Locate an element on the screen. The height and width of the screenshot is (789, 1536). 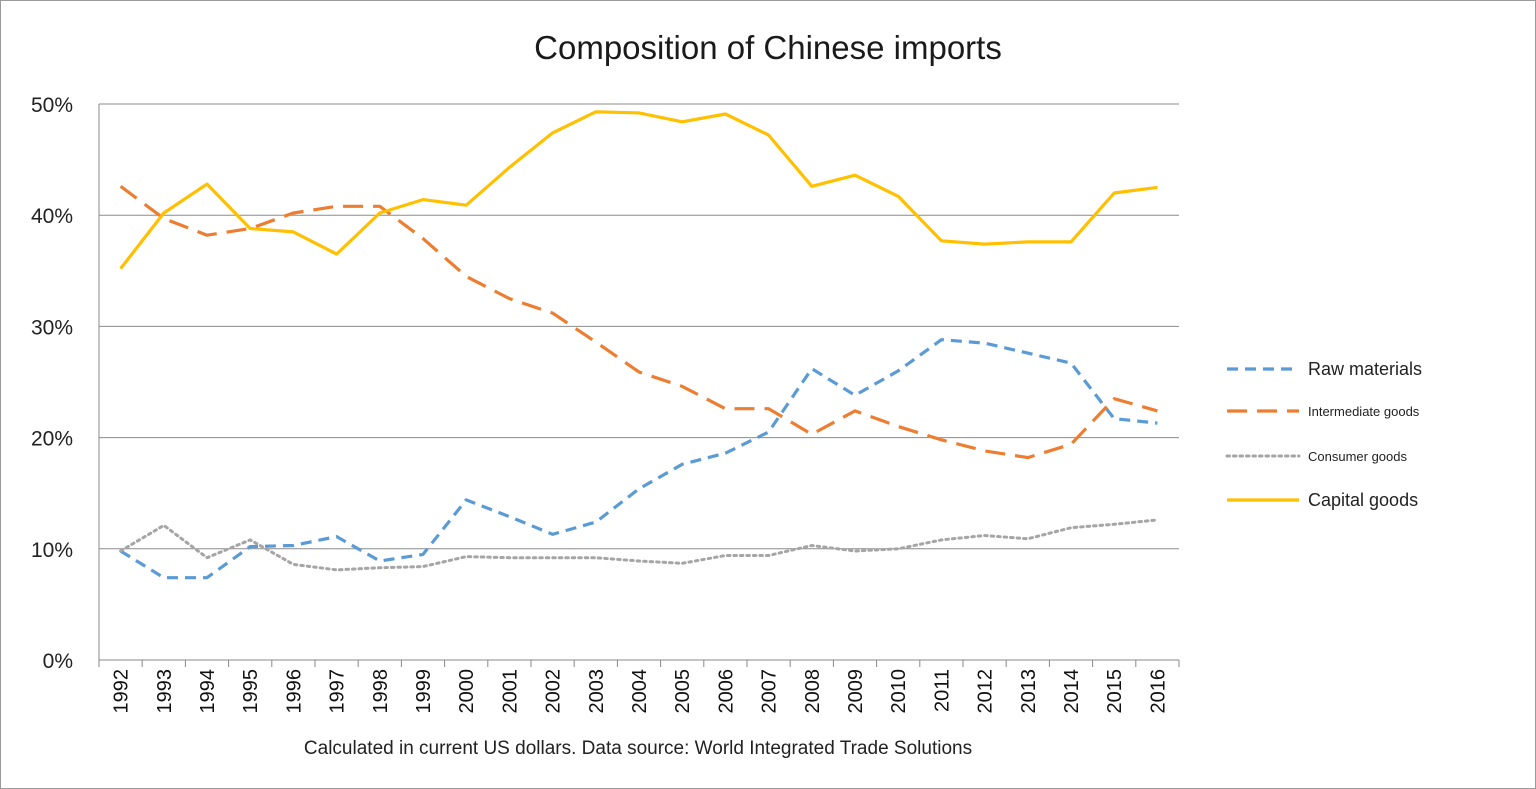
x-tick-label: 2010 is located at coordinates (899, 691).